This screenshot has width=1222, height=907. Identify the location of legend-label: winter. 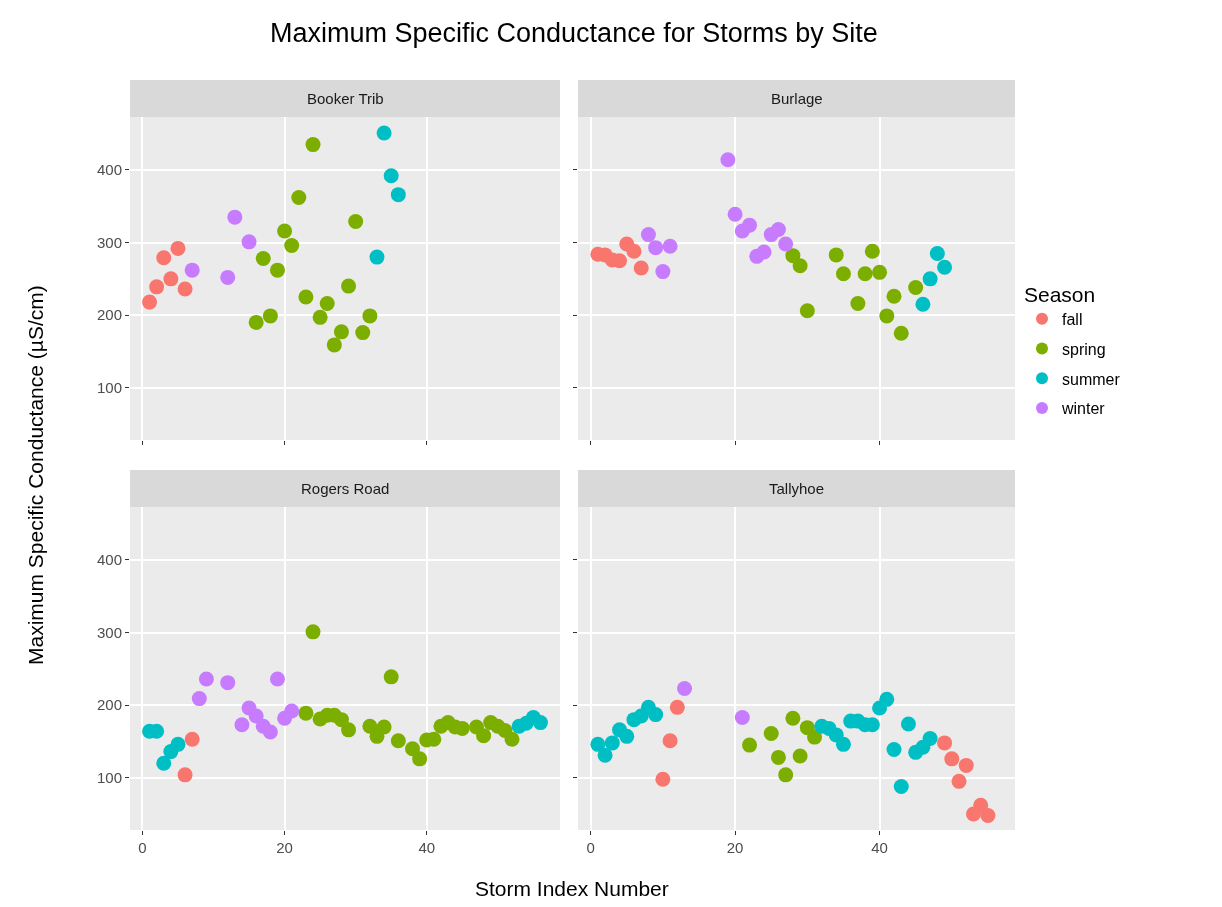
(1083, 409).